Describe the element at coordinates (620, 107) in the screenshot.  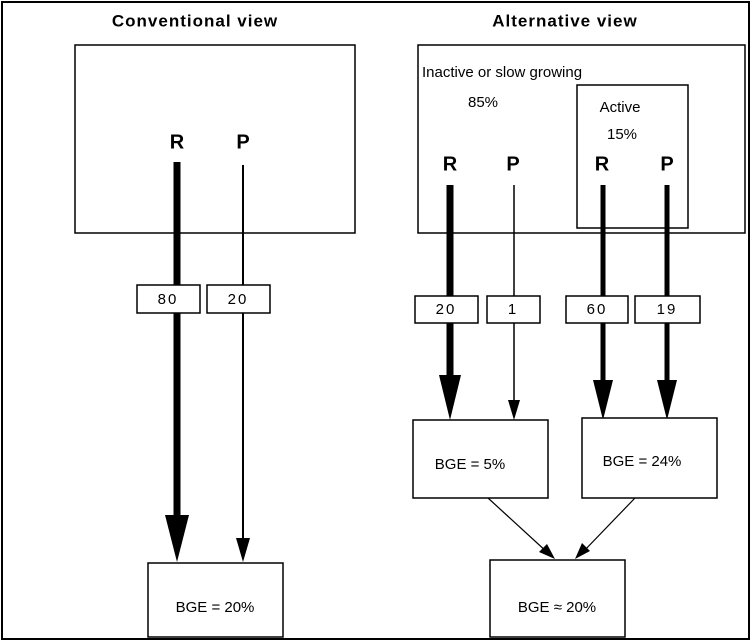
I see `active-label: Active` at that location.